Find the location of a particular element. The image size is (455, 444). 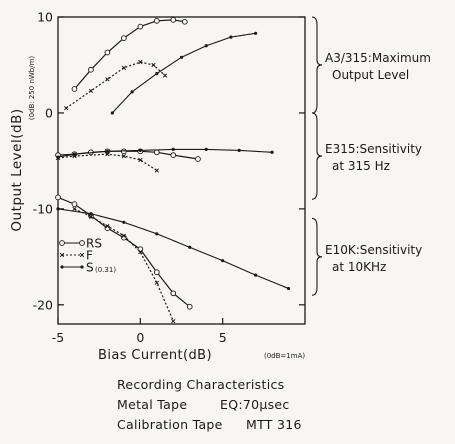

legend-label-suffix: (0.31) is located at coordinates (105, 270).